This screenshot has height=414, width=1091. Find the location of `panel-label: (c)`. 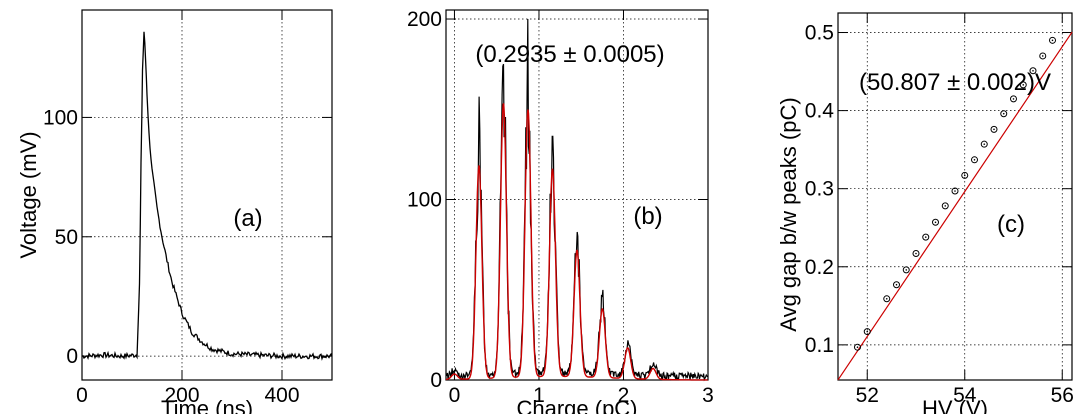

panel-label: (c) is located at coordinates (1011, 224).